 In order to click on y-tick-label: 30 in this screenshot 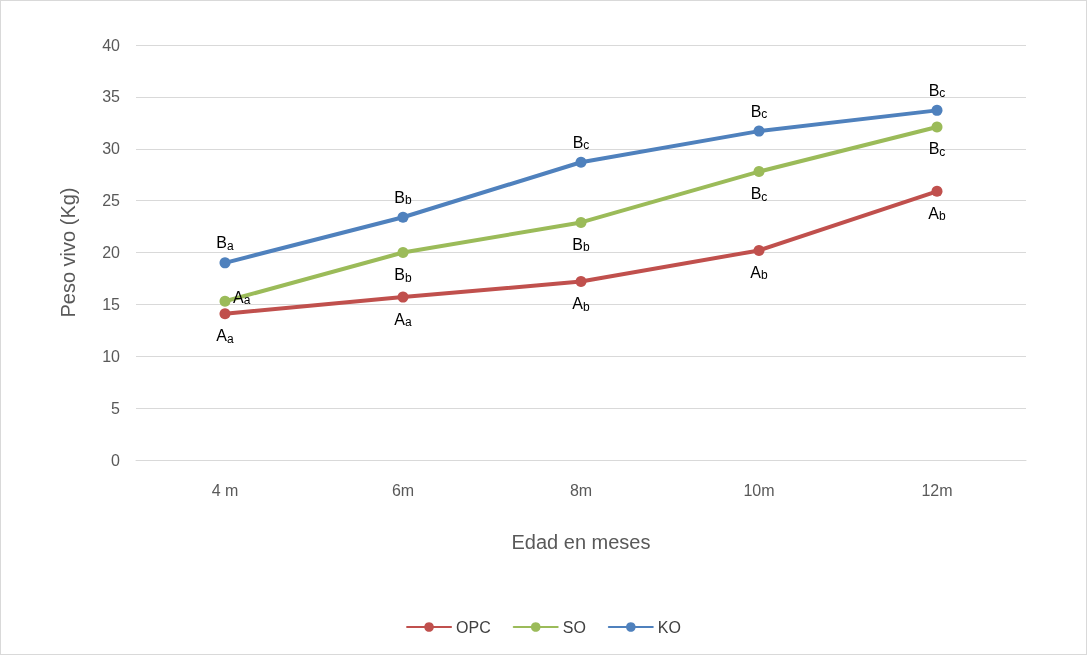, I will do `click(111, 149)`.